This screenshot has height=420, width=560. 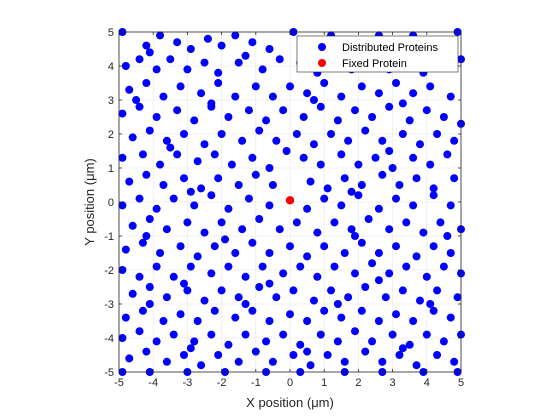 What do you see at coordinates (374, 64) in the screenshot?
I see `legend-label-fixed-protein: Fixed Protein` at bounding box center [374, 64].